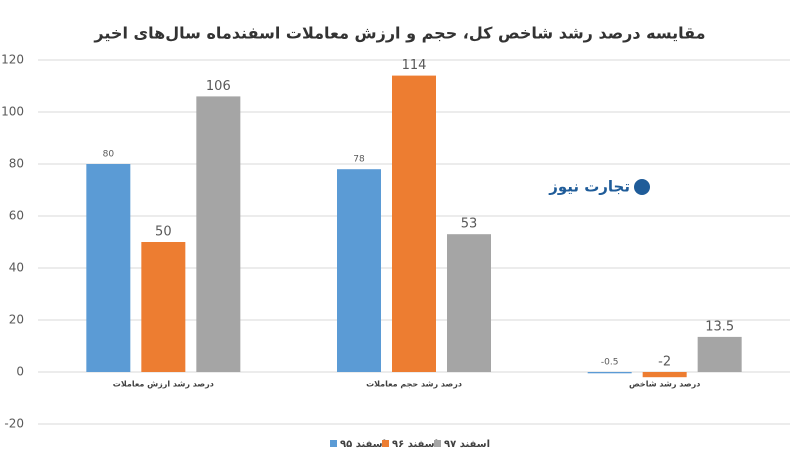 The width and height of the screenshot is (800, 458). I want to click on legend: اسفند ۹۵ اسفند ۹۶ اسفند ۹۷, so click(410, 444).